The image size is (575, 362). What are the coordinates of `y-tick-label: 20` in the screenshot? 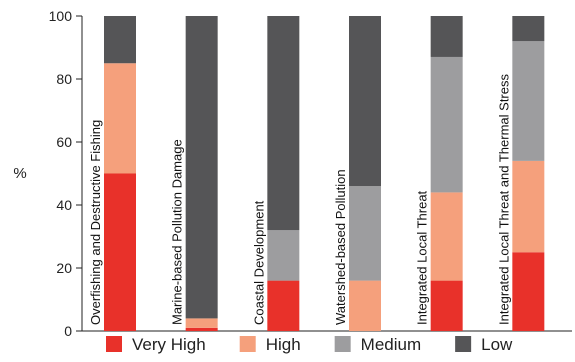 It's located at (64, 268).